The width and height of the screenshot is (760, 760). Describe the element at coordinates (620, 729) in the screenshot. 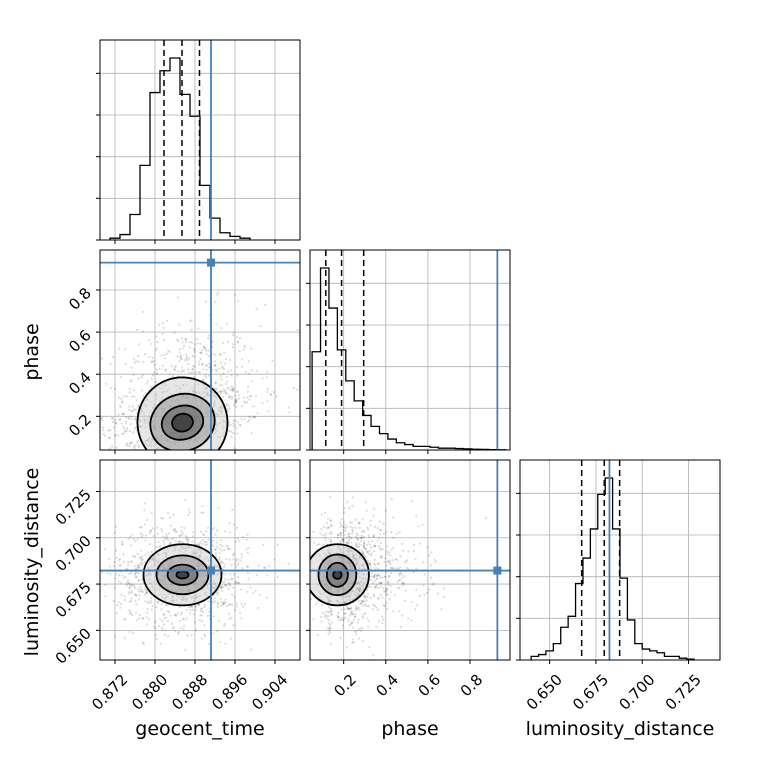

I see `x-axis-label-luminosity-distance: luminosity_distance` at that location.